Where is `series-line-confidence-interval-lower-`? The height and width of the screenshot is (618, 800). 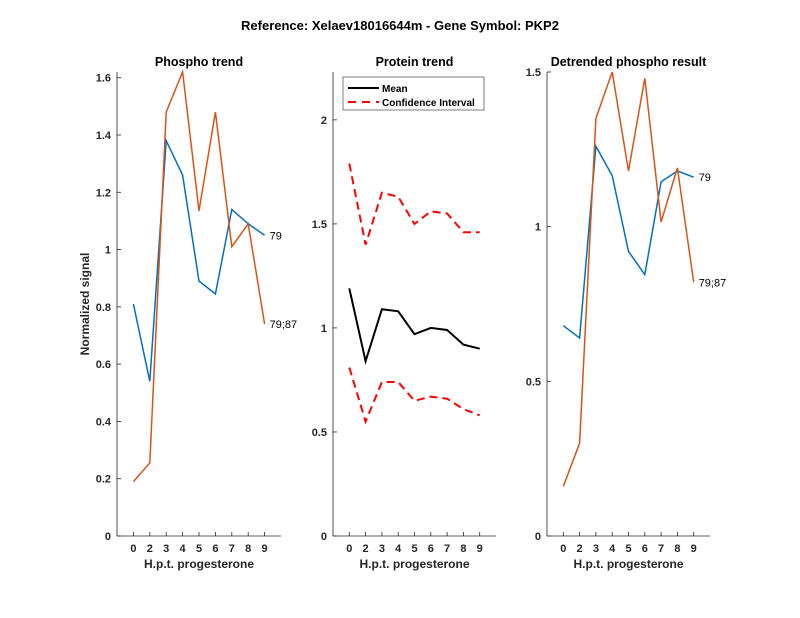
series-line-confidence-interval-lower- is located at coordinates (414, 396).